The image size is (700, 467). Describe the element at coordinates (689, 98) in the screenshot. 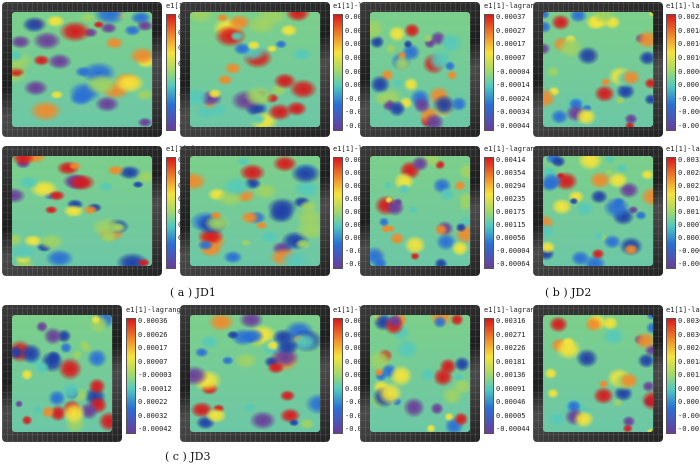

I see `colorbar-tick-label: -0.00025` at that location.